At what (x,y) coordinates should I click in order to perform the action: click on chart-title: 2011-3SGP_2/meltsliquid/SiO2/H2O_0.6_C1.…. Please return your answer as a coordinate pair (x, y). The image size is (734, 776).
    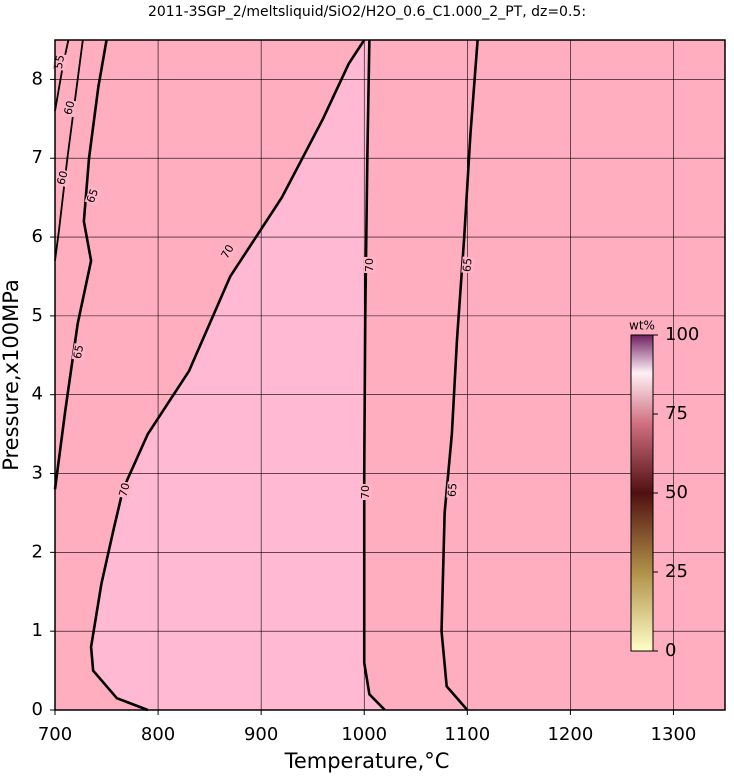
    Looking at the image, I should click on (367, 12).